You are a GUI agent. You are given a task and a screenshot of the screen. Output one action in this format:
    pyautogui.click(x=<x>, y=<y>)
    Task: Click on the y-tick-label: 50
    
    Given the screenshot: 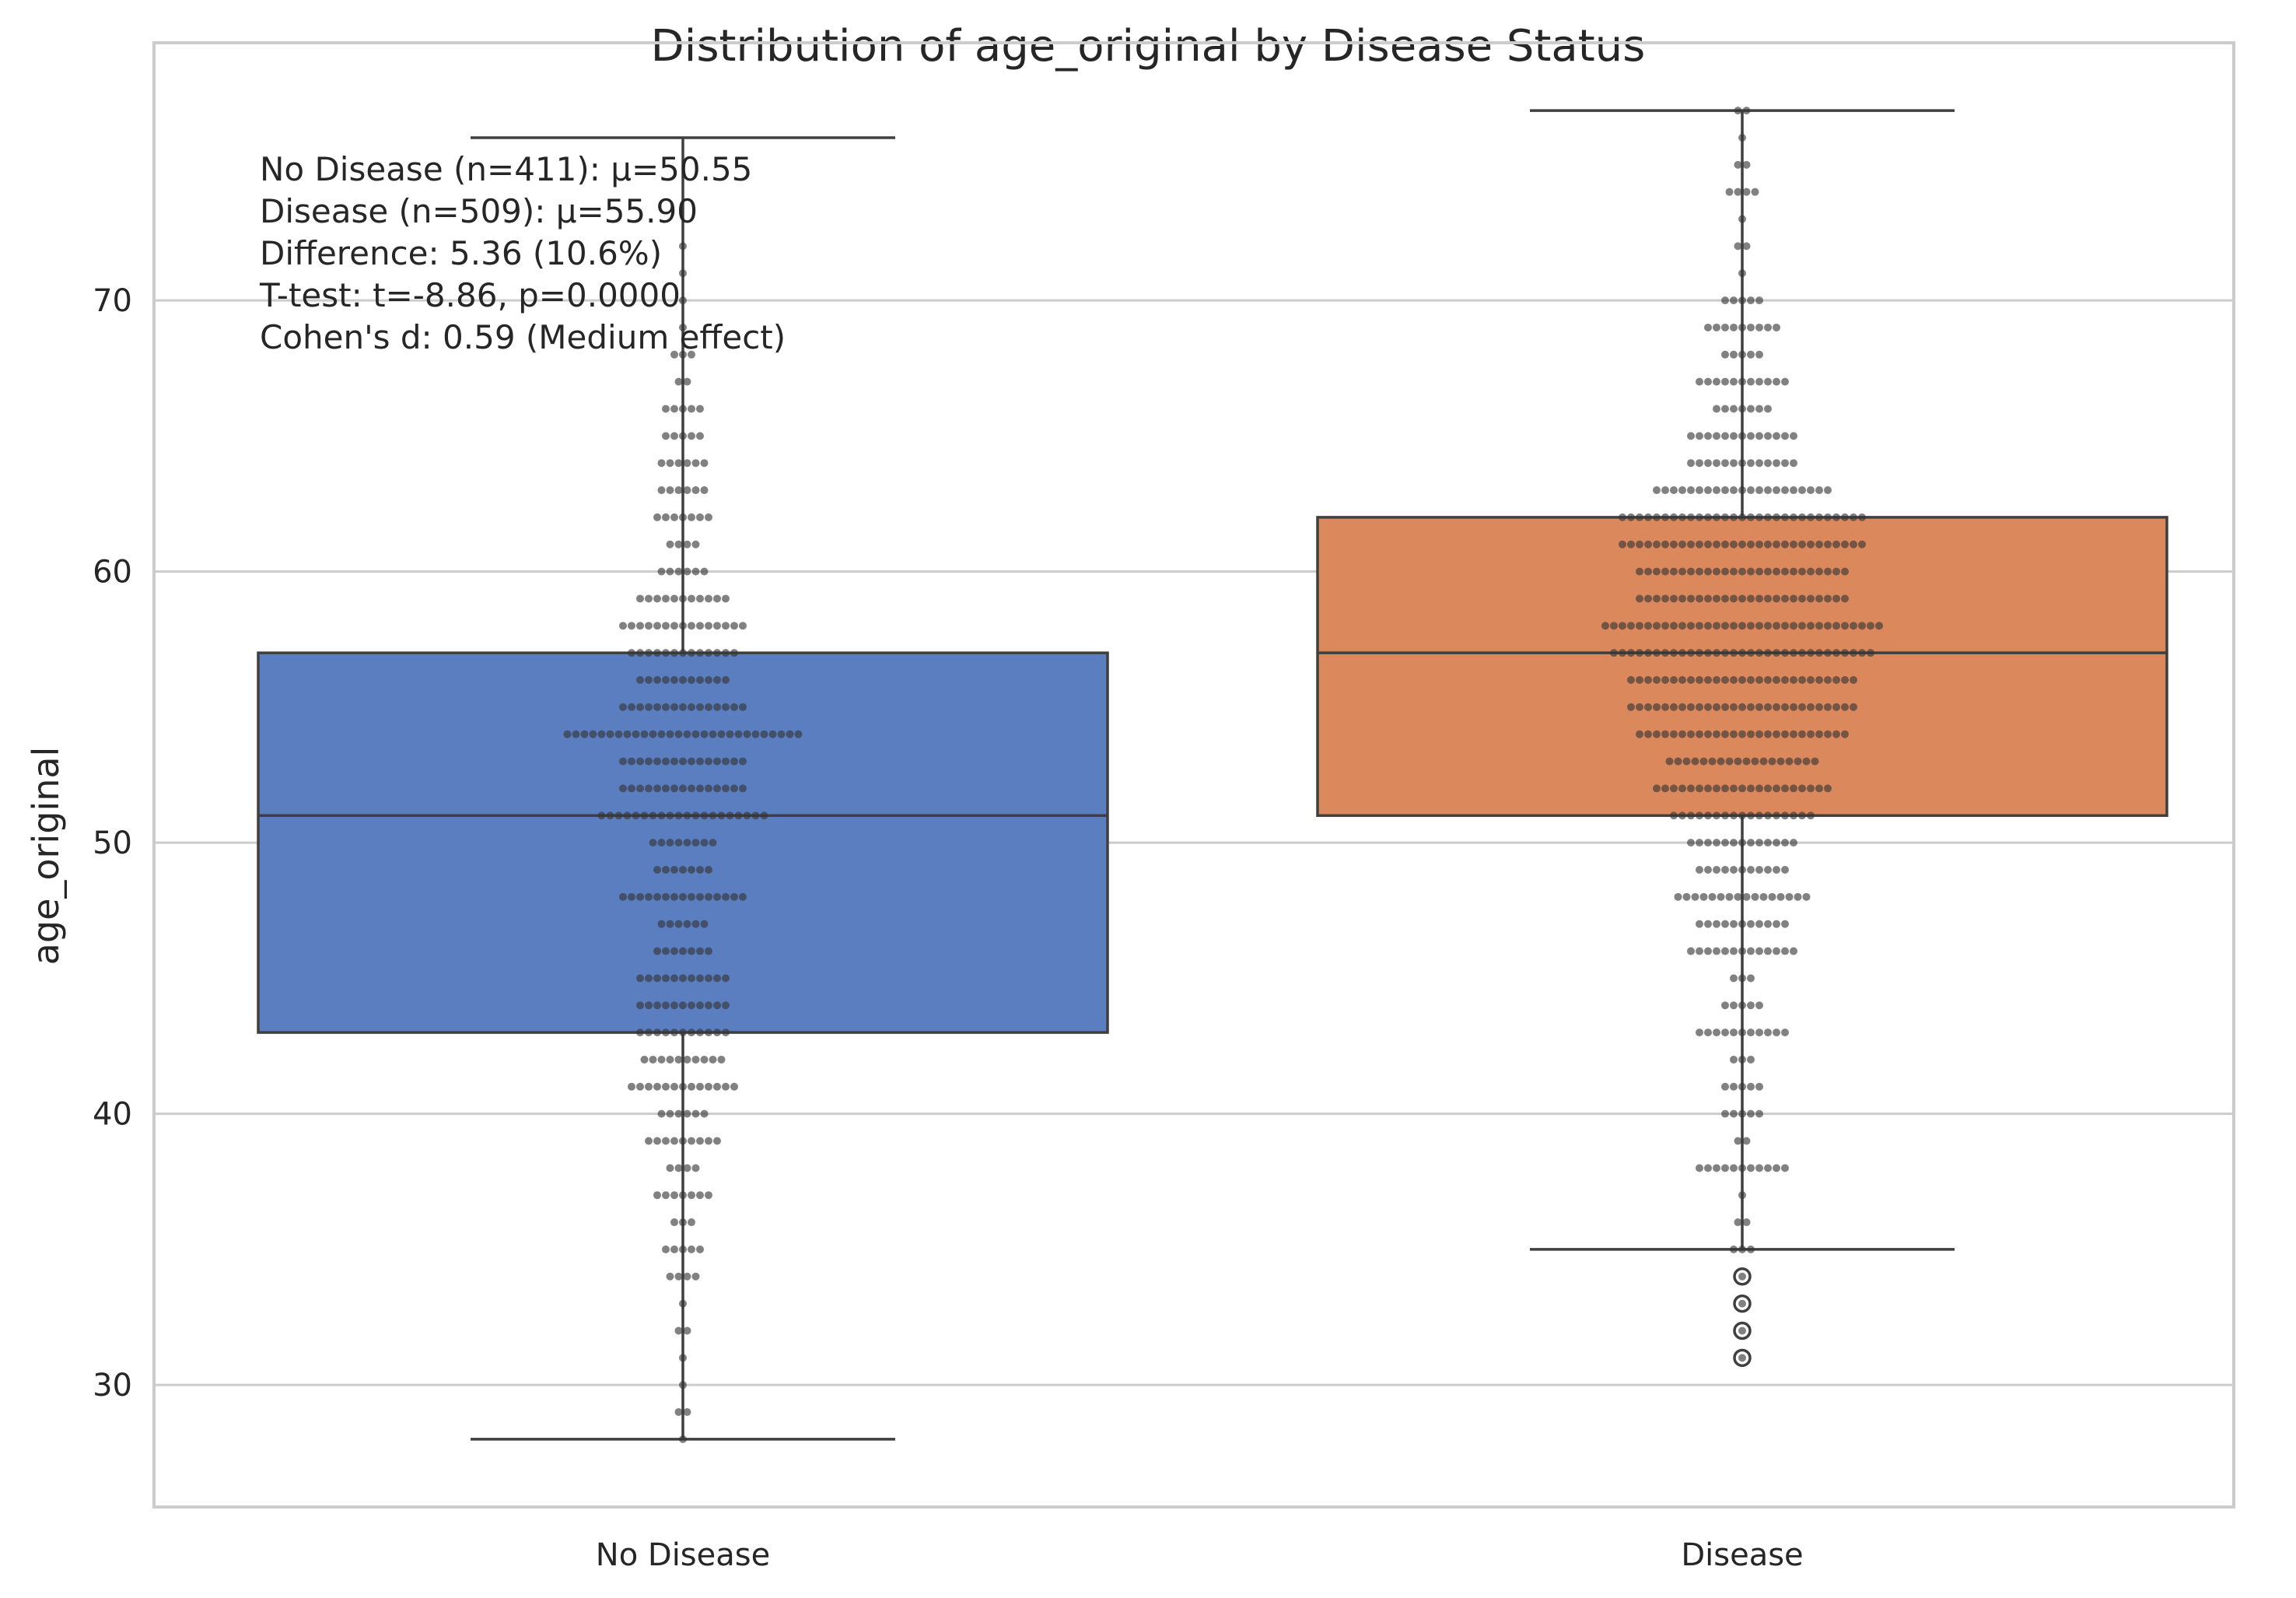 What is the action you would take?
    pyautogui.click(x=113, y=843)
    